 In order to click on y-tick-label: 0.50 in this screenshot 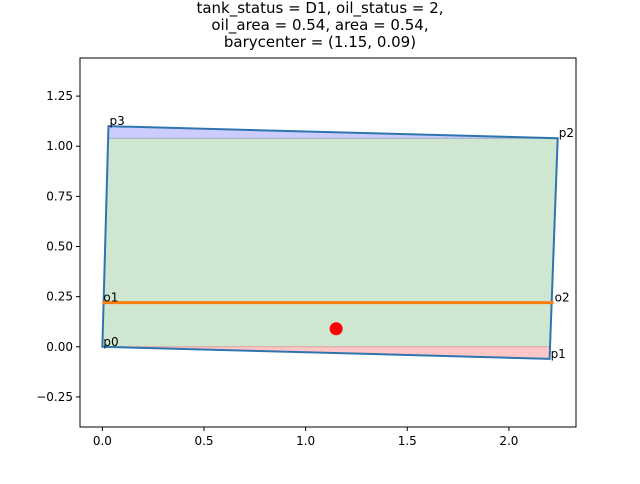, I will do `click(59, 247)`.